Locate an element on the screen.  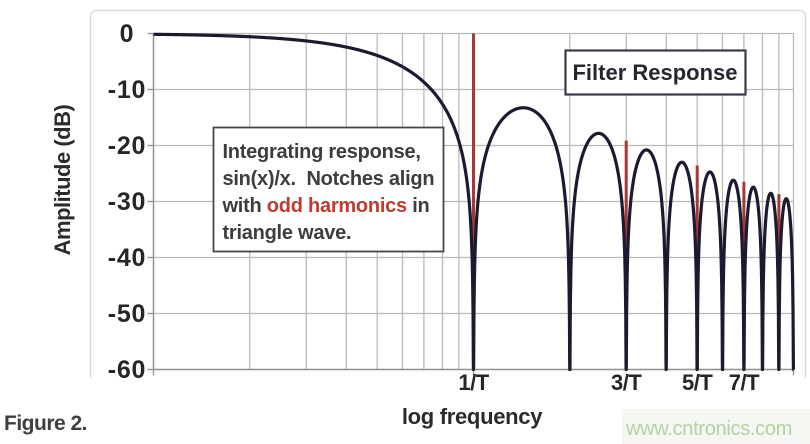
svg-text: 7/T is located at coordinates (744, 382).